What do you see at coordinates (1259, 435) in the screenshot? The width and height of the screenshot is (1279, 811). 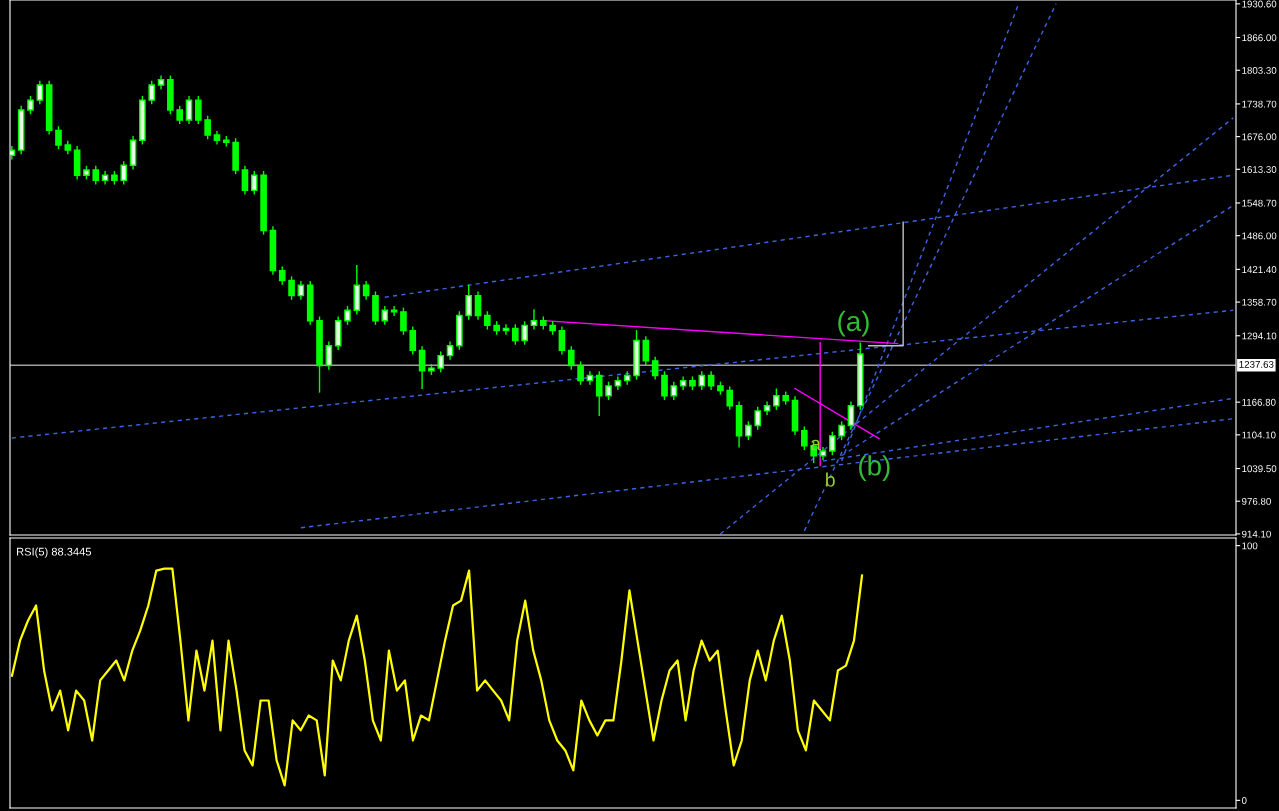 I see `y-tick-label: 1104.10` at bounding box center [1259, 435].